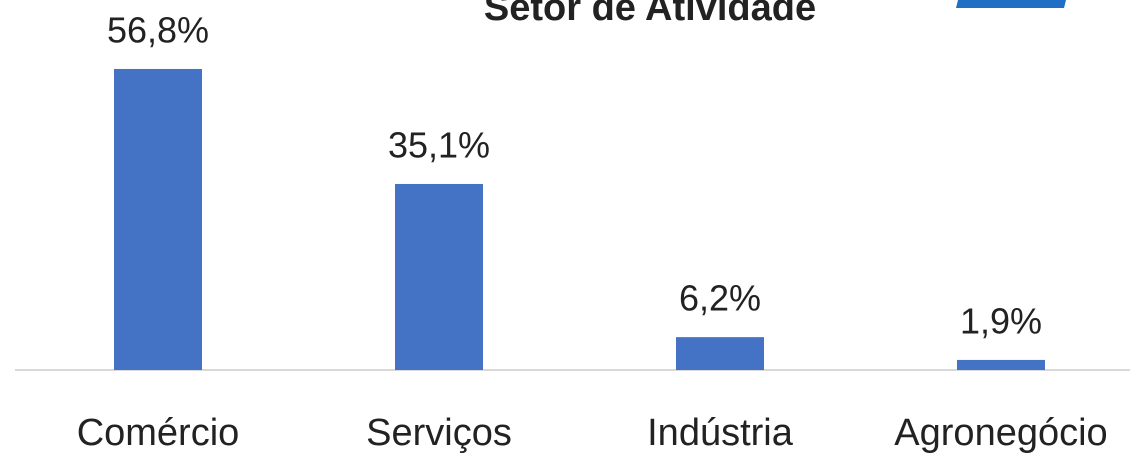 The width and height of the screenshot is (1130, 455). I want to click on value-label: 6,2%, so click(720, 298).